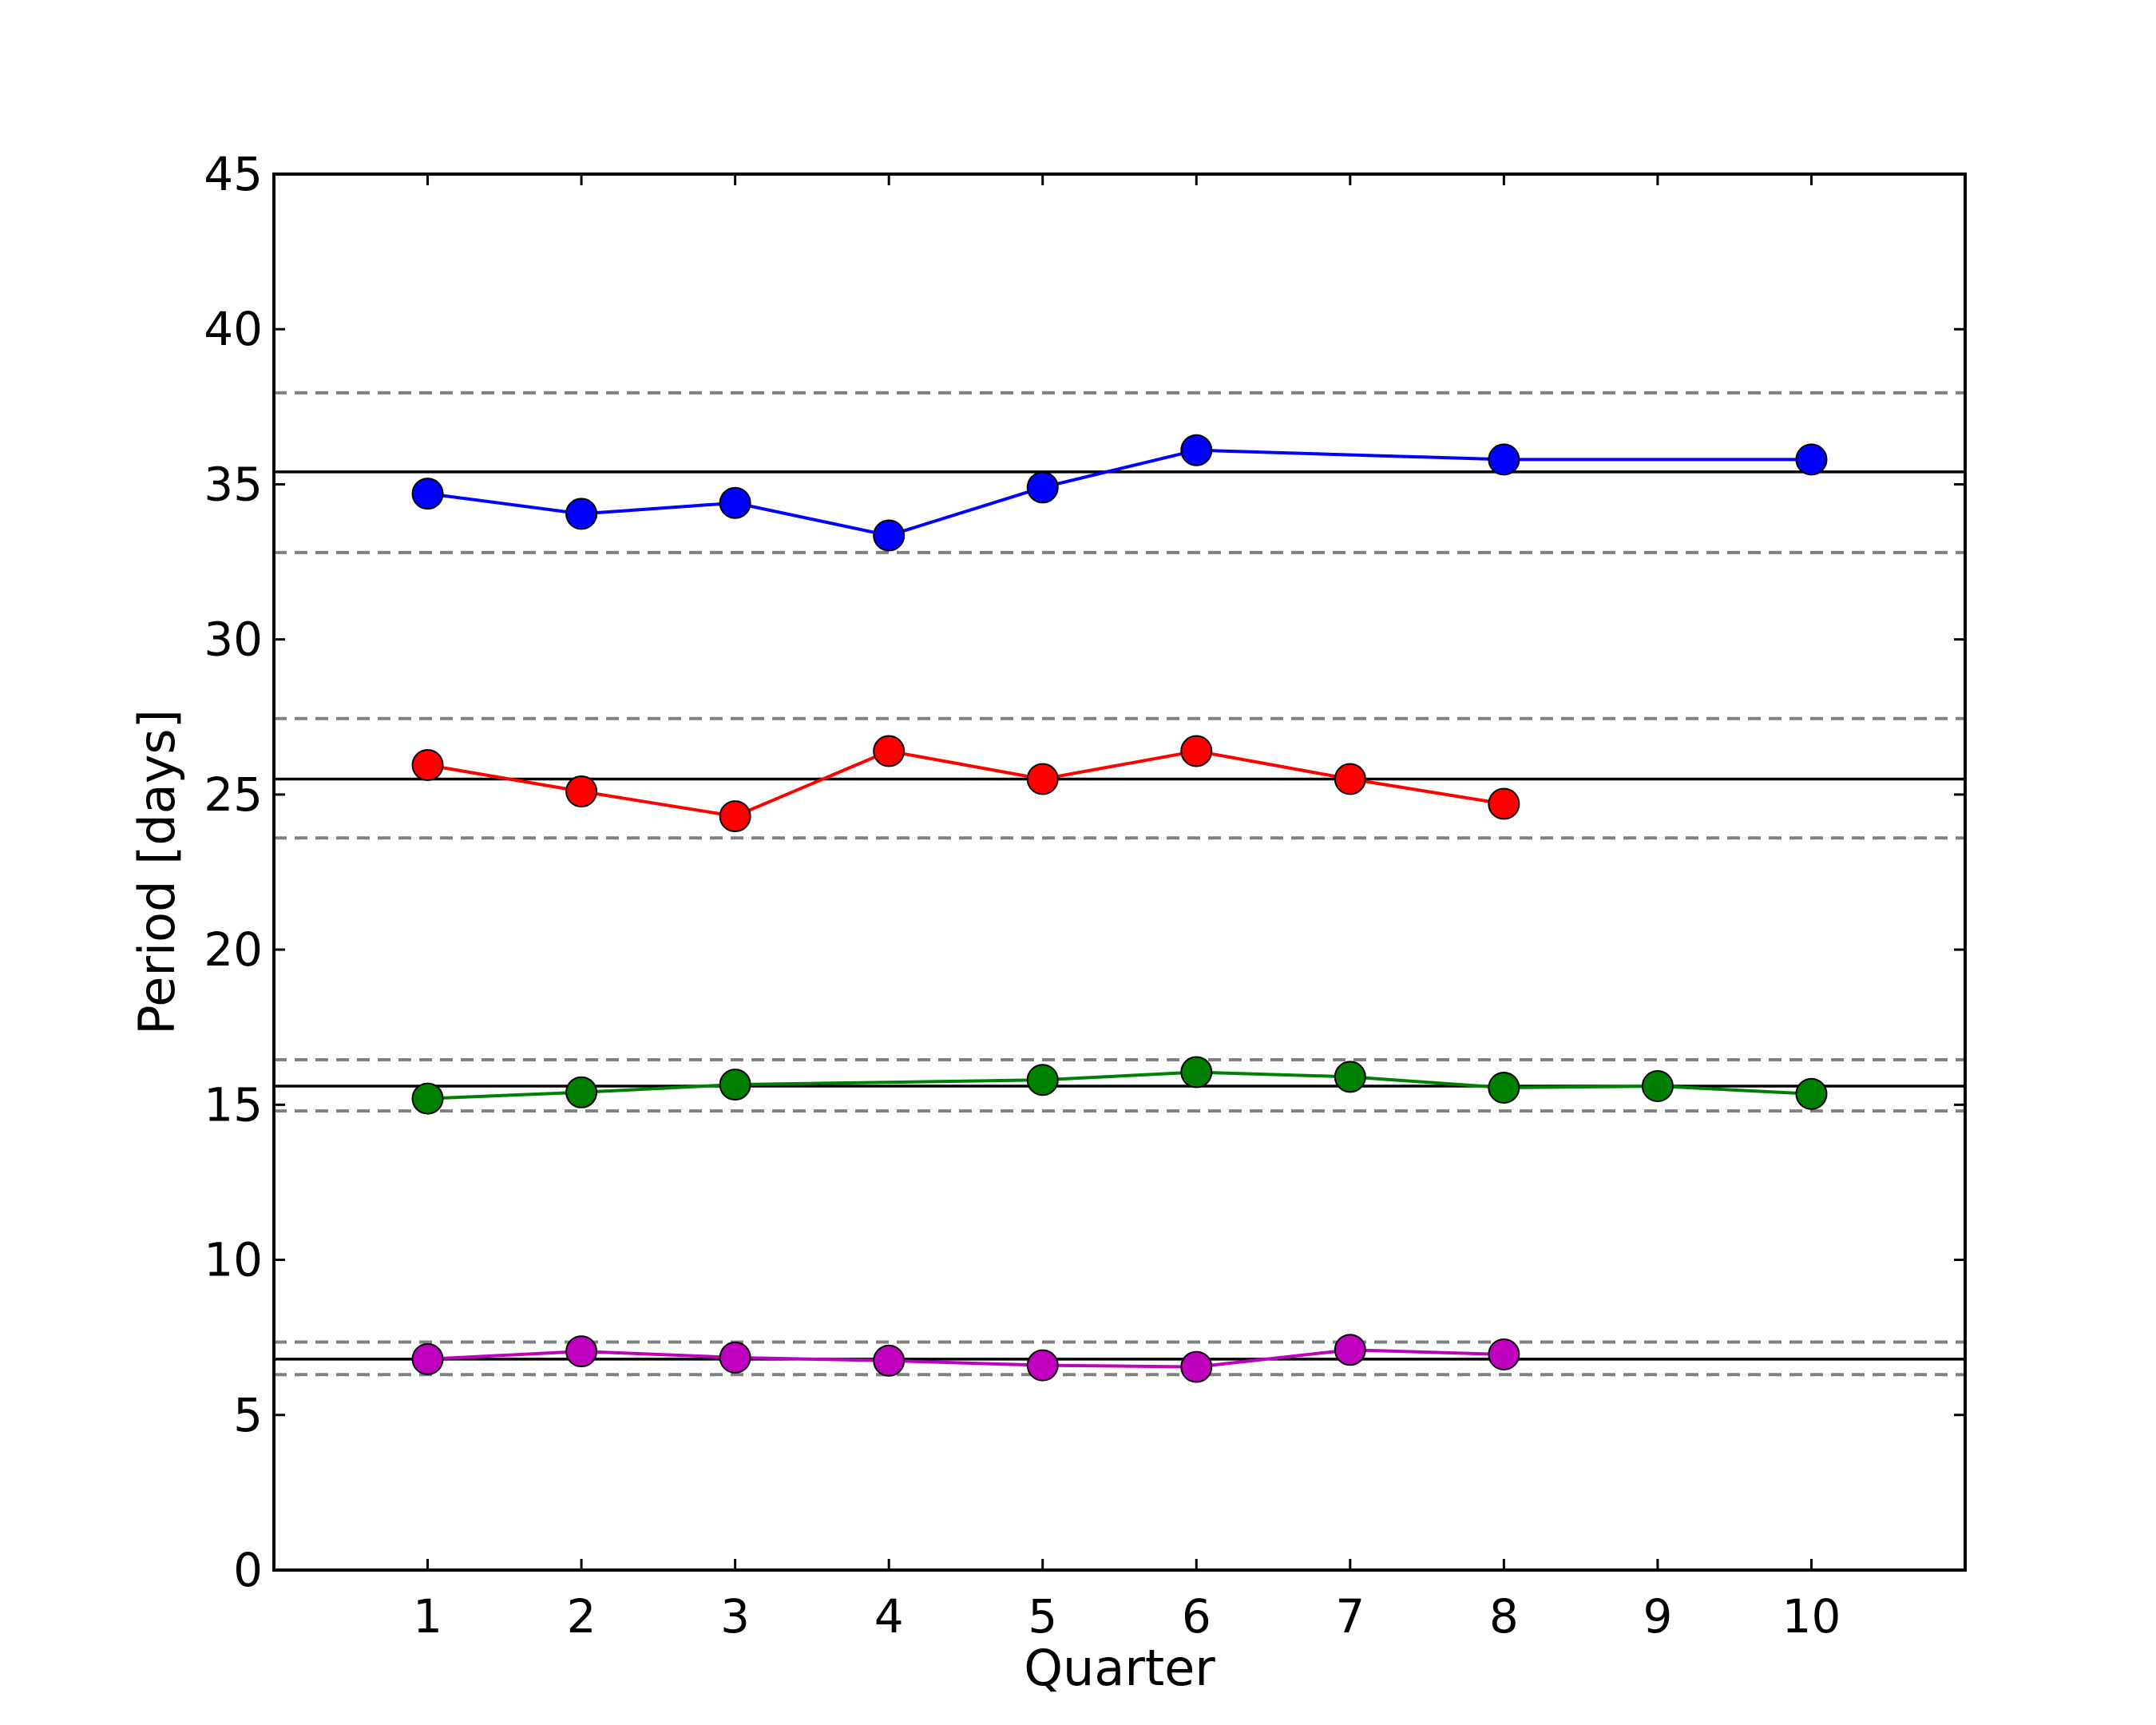 The width and height of the screenshot is (2156, 1725). I want to click on y-tick-label: 20, so click(233, 950).